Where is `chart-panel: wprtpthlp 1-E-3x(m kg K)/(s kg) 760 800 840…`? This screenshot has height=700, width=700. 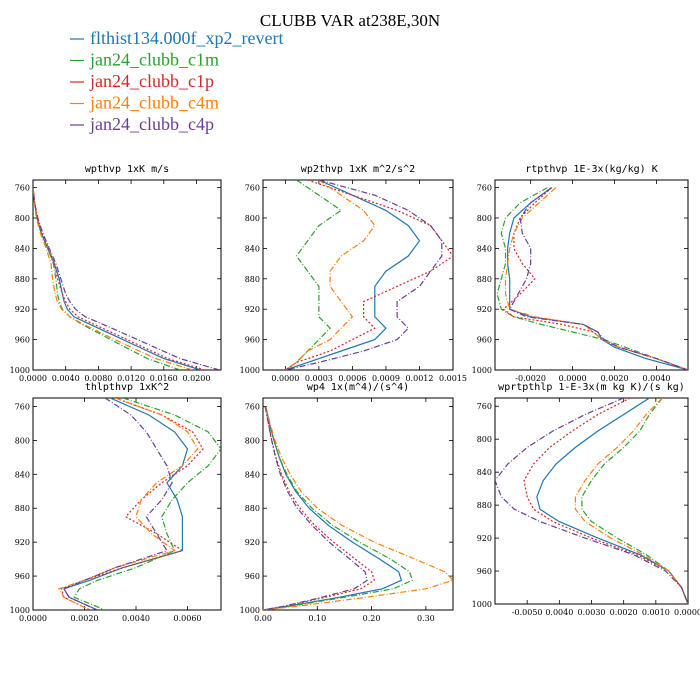 chart-panel: wprtpthlp 1-E-3x(m kg K)/(s kg) 760 800 840… is located at coordinates (586, 499).